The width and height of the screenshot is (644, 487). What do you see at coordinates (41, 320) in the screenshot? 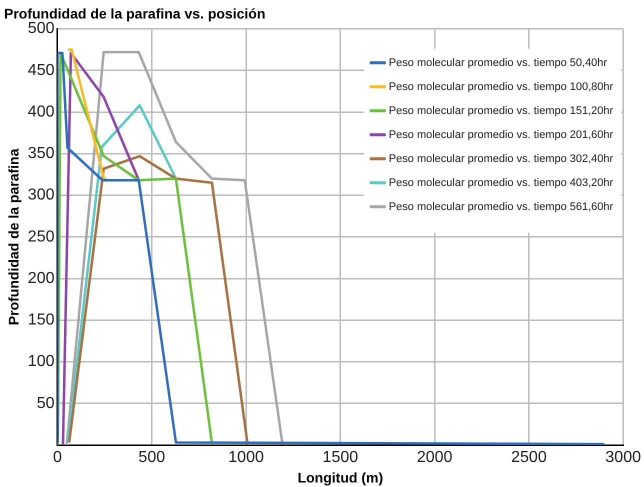
I see `y-tick-label: 150` at bounding box center [41, 320].